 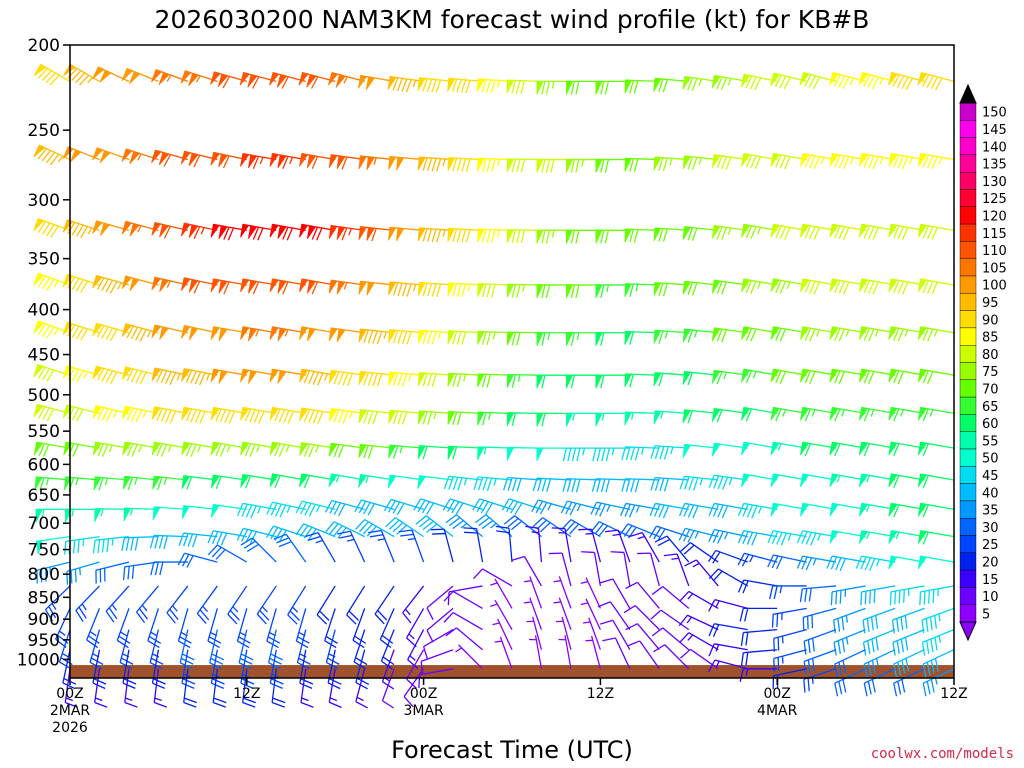 What do you see at coordinates (968, 93) in the screenshot?
I see `colorbar-max-arrow` at bounding box center [968, 93].